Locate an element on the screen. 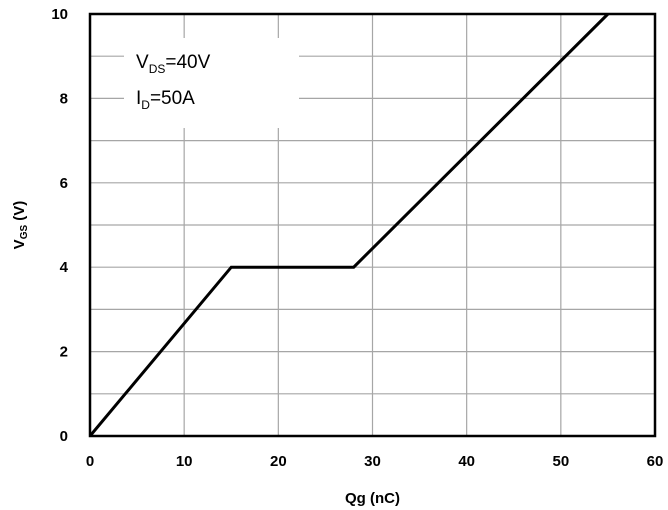 Image resolution: width=668 pixels, height=510 pixels. legend-line-vds: VDS=40V is located at coordinates (173, 64).